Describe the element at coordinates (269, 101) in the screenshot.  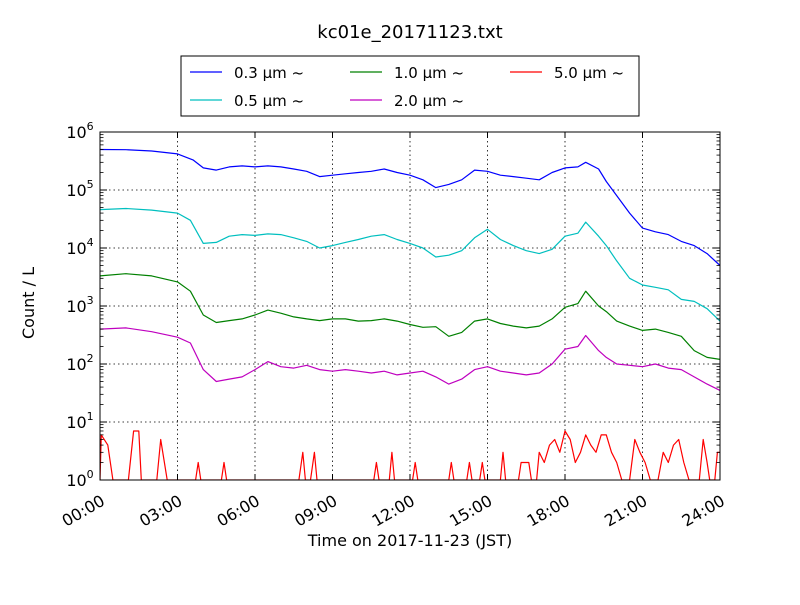
I see `legend-label-1: 0.5 μm ~` at that location.